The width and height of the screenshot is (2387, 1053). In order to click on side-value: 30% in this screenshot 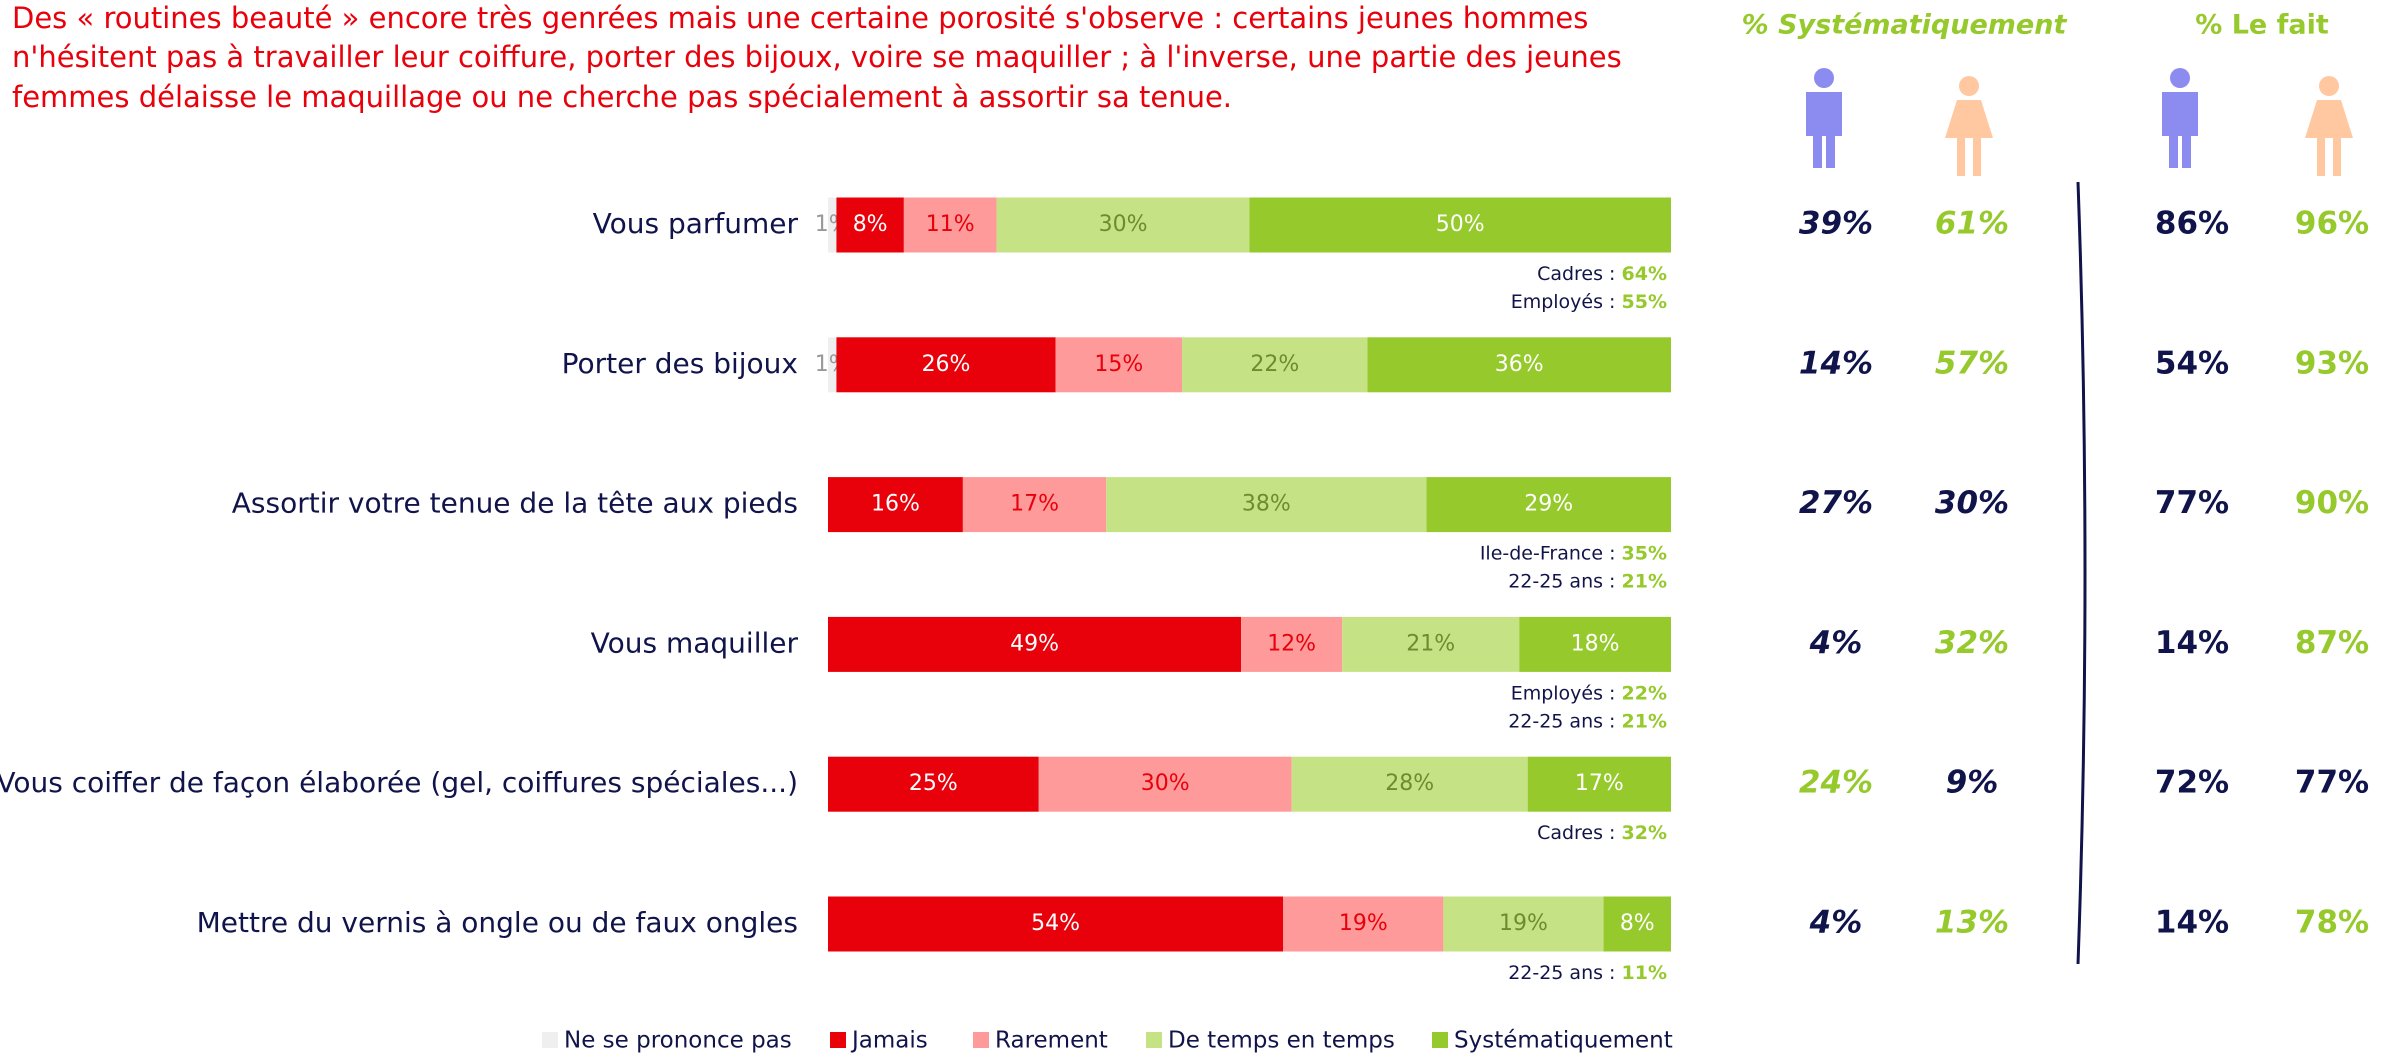, I will do `click(1972, 503)`.